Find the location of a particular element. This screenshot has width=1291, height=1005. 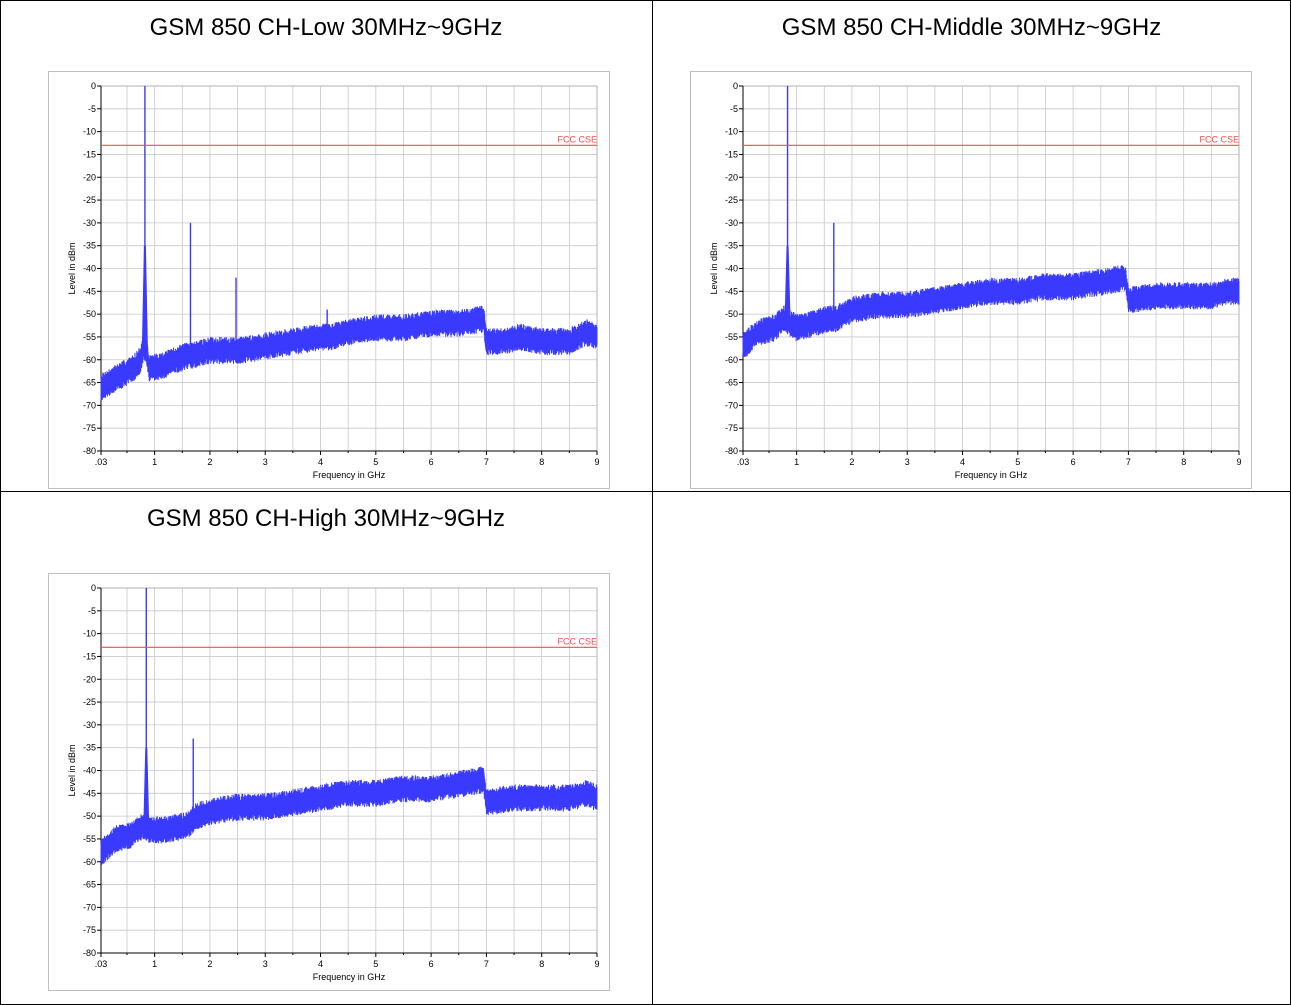

table-row-divider is located at coordinates (645, 491).